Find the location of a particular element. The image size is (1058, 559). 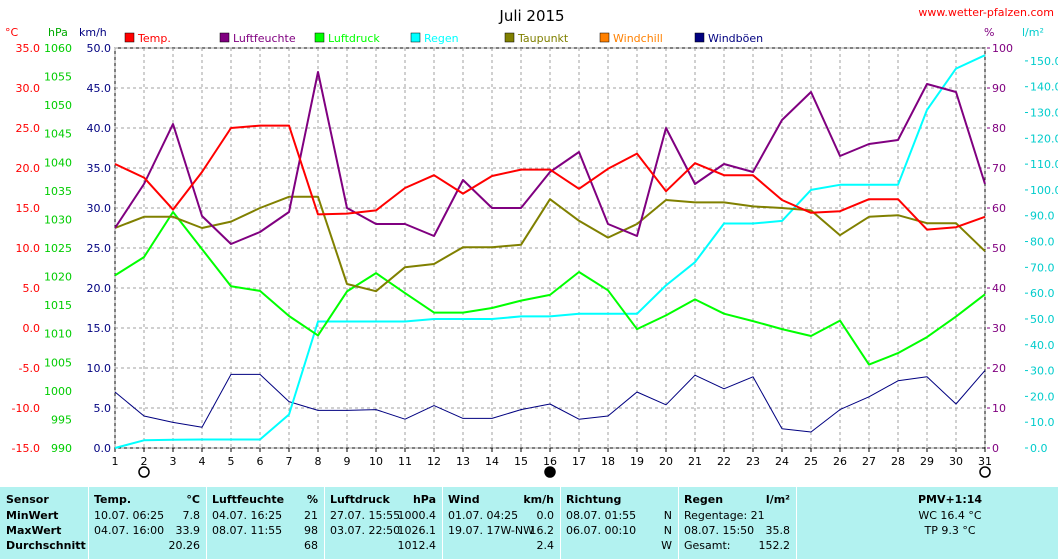

pressure-tick-label: 1020 is located at coordinates (58, 277).